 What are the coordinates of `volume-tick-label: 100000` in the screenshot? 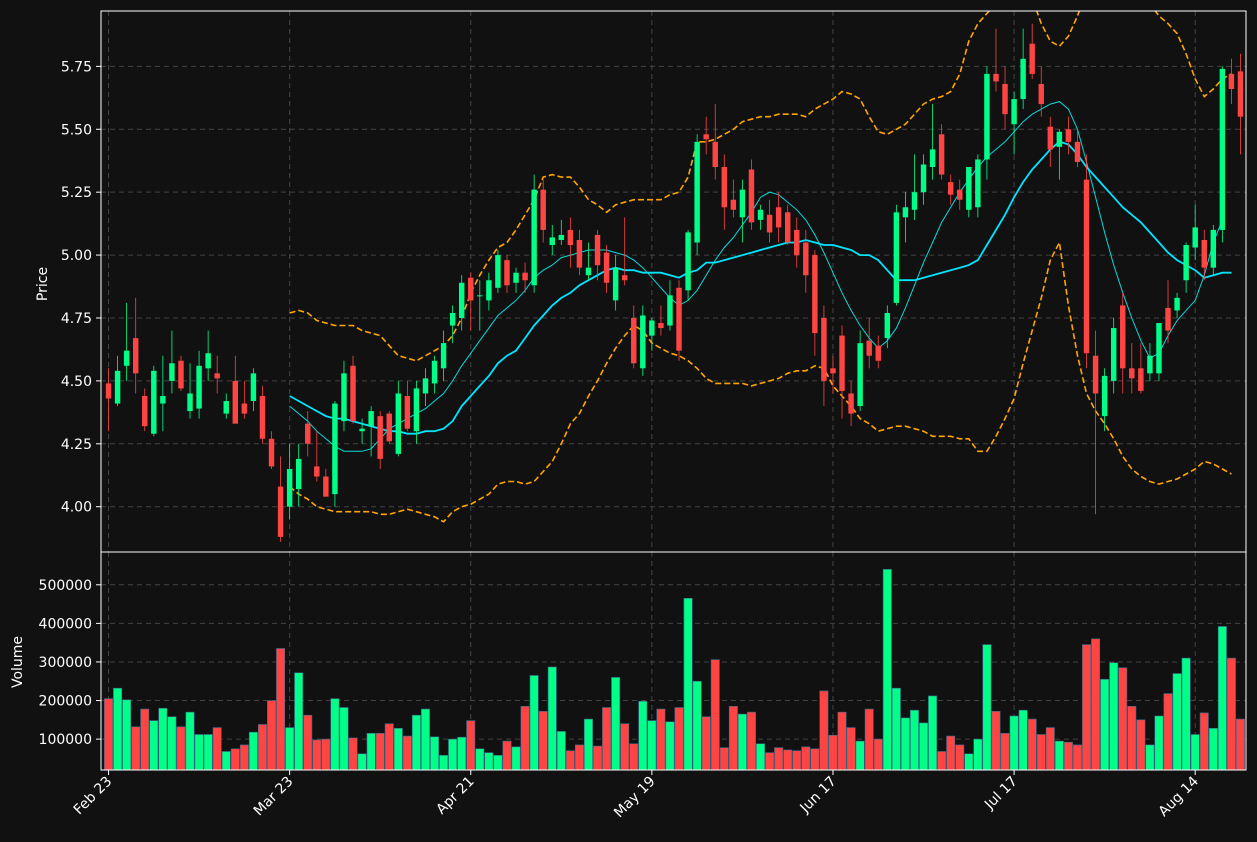 It's located at (65, 740).